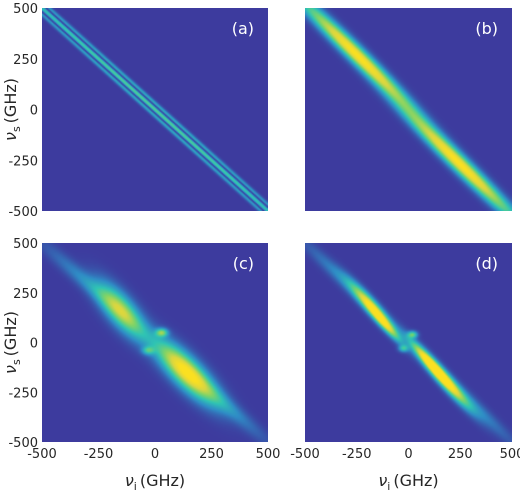 Image resolution: width=520 pixels, height=500 pixels. What do you see at coordinates (486, 263) in the screenshot?
I see `panel-label: (d)` at bounding box center [486, 263].